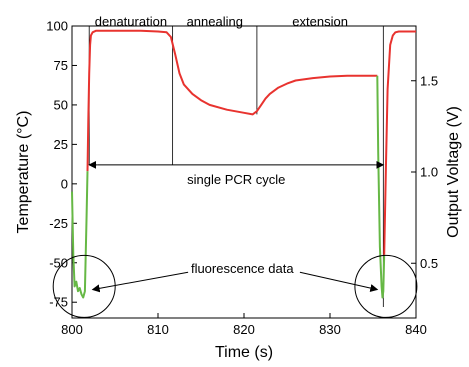 This screenshot has width=469, height=367. I want to click on phase-label-denaturation: denaturation, so click(131, 21).